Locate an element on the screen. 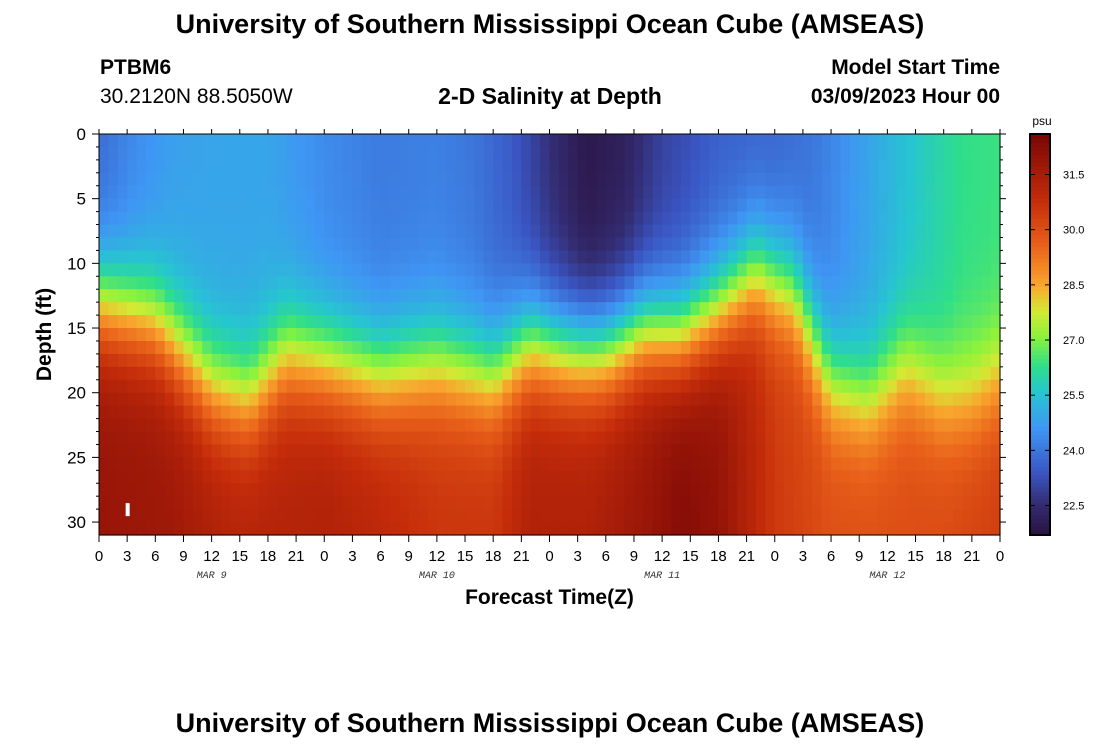 This screenshot has width=1100, height=750. colorbar-segment is located at coordinates (1040, 365).